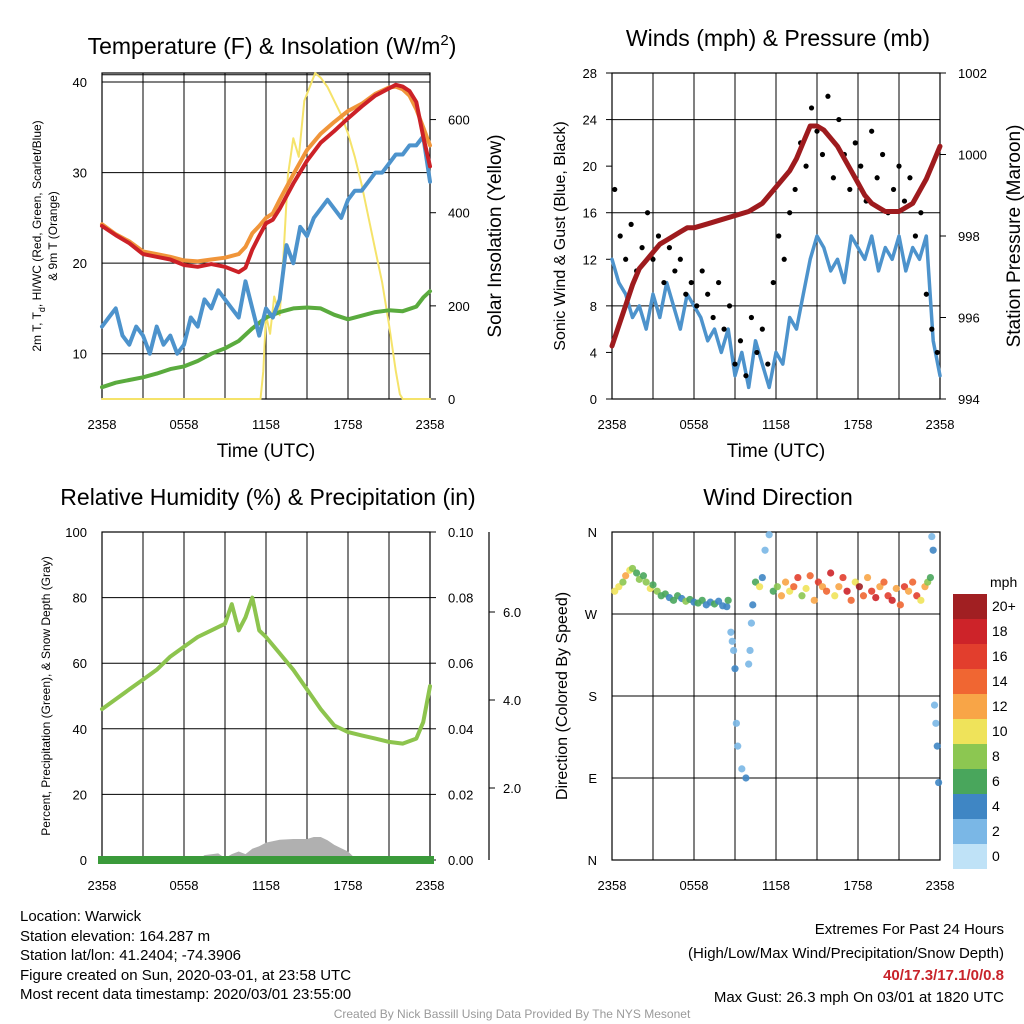 This screenshot has width=1024, height=1024. What do you see at coordinates (1014, 236) in the screenshot?
I see `pressure-y-label: Station Pressure (Maroon)` at bounding box center [1014, 236].